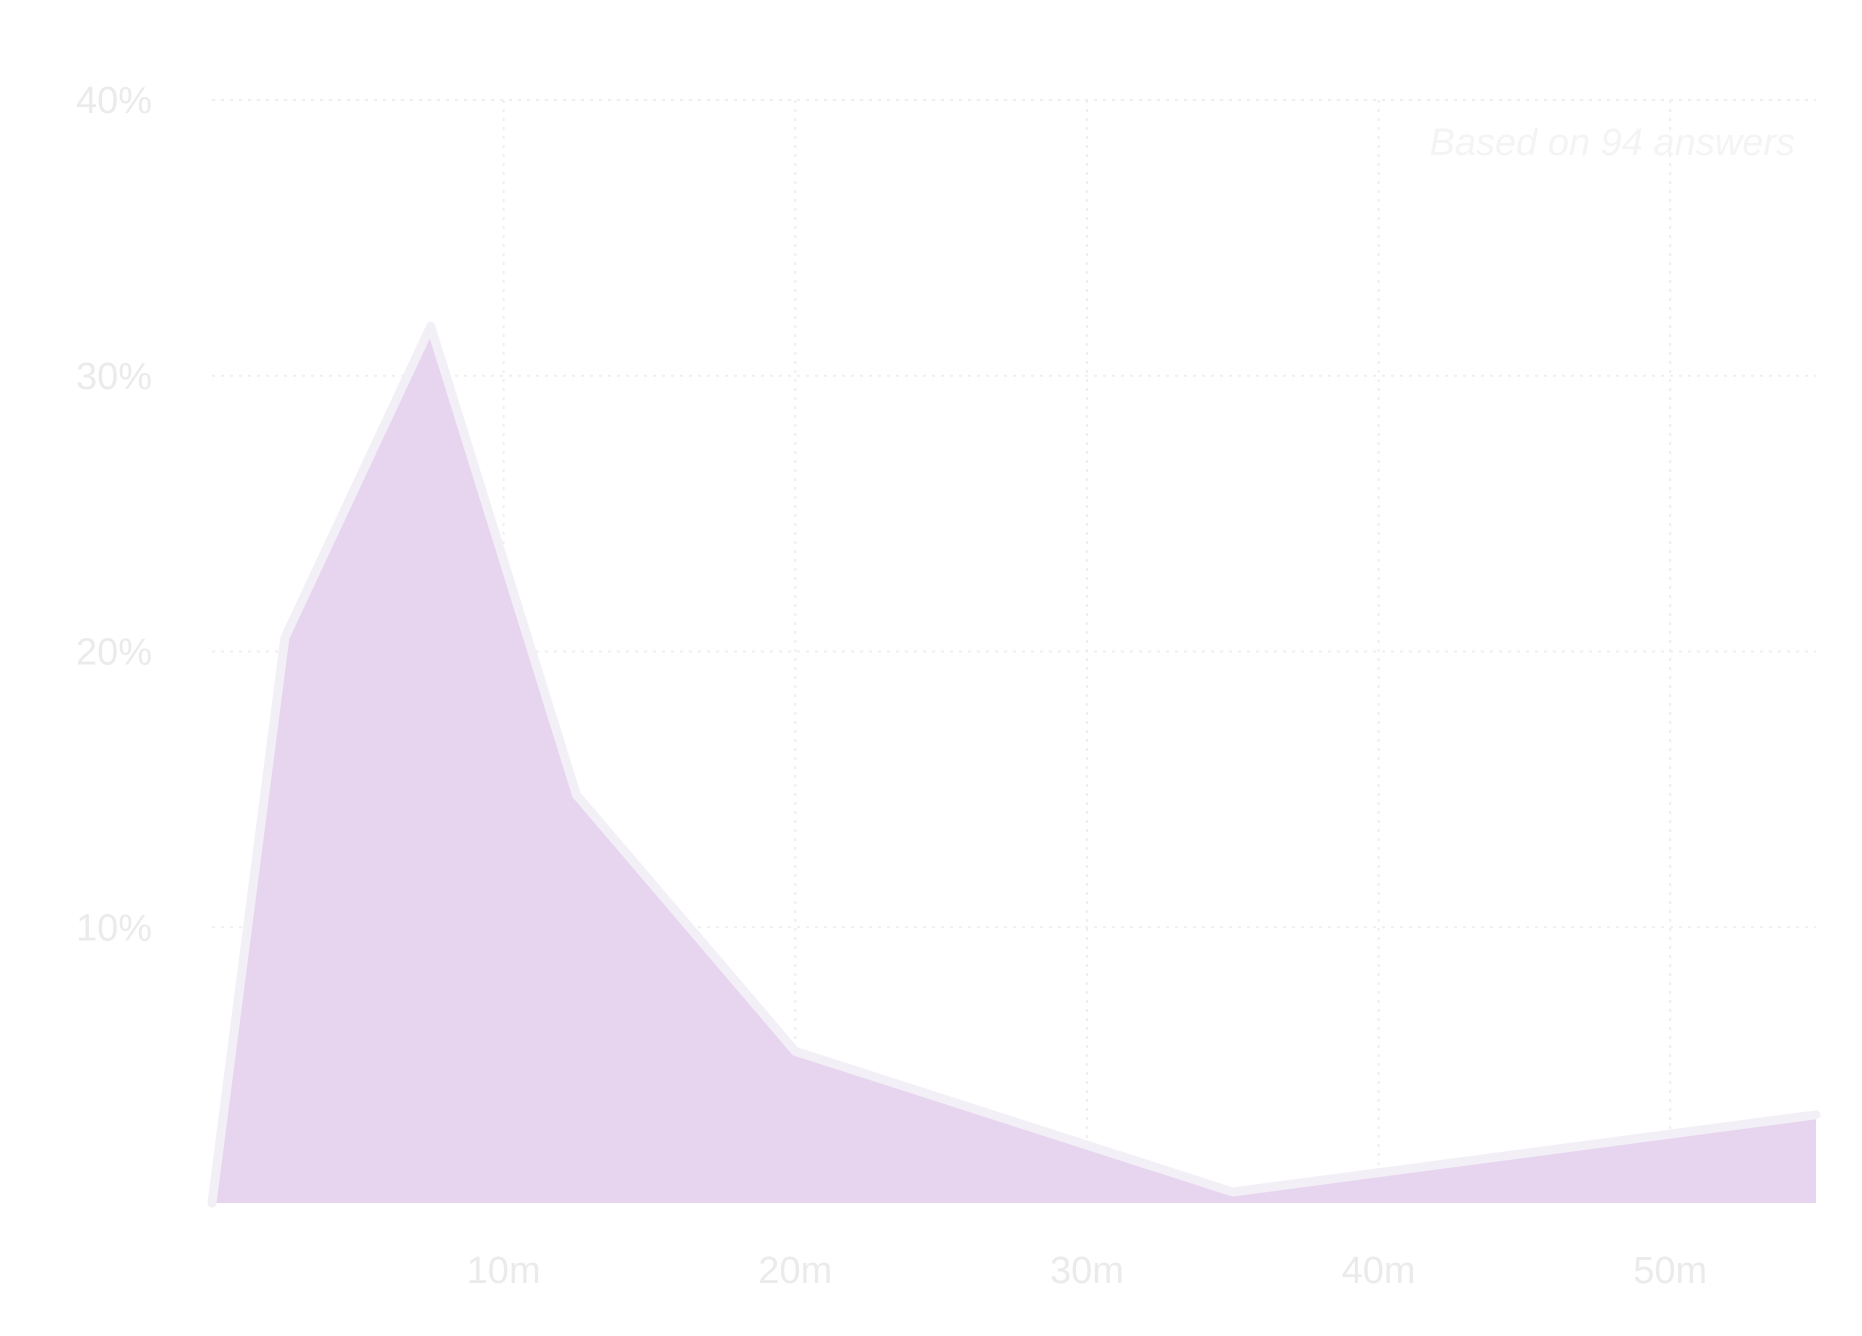 The image size is (1862, 1336). I want to click on x-axis-ticks: 10m 20m 30m 40m 50m, so click(1087, 1271).